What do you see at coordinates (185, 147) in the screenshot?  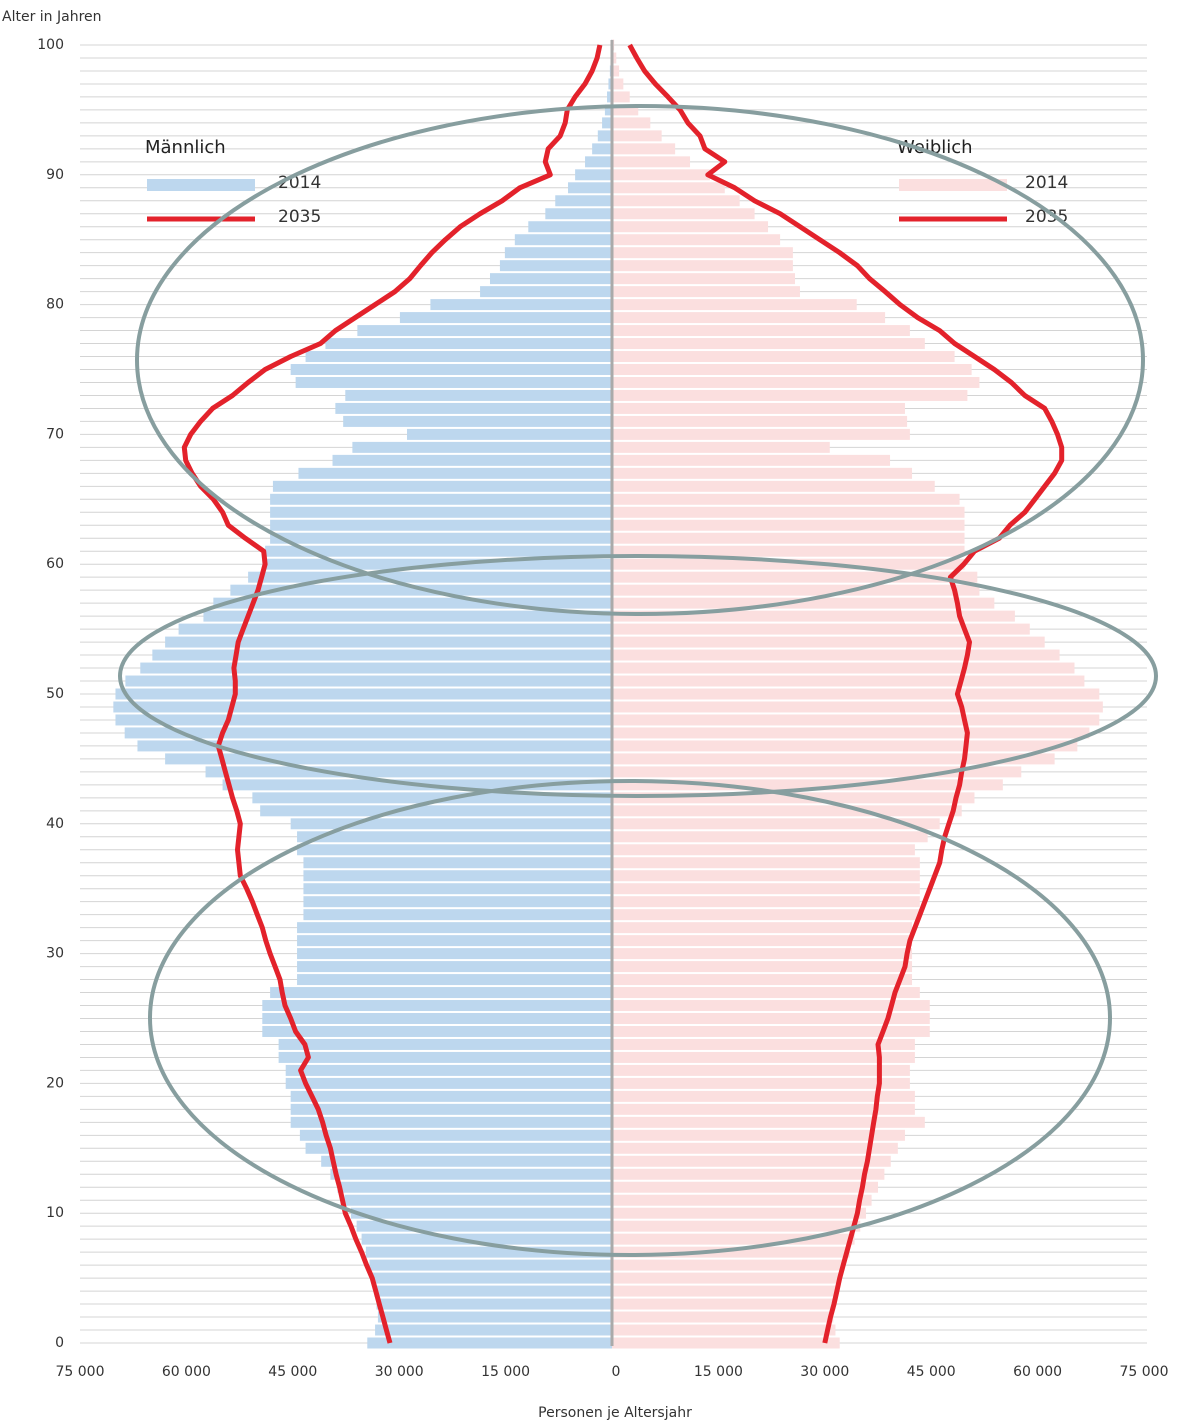 I see `legend-title: Männlich` at bounding box center [185, 147].